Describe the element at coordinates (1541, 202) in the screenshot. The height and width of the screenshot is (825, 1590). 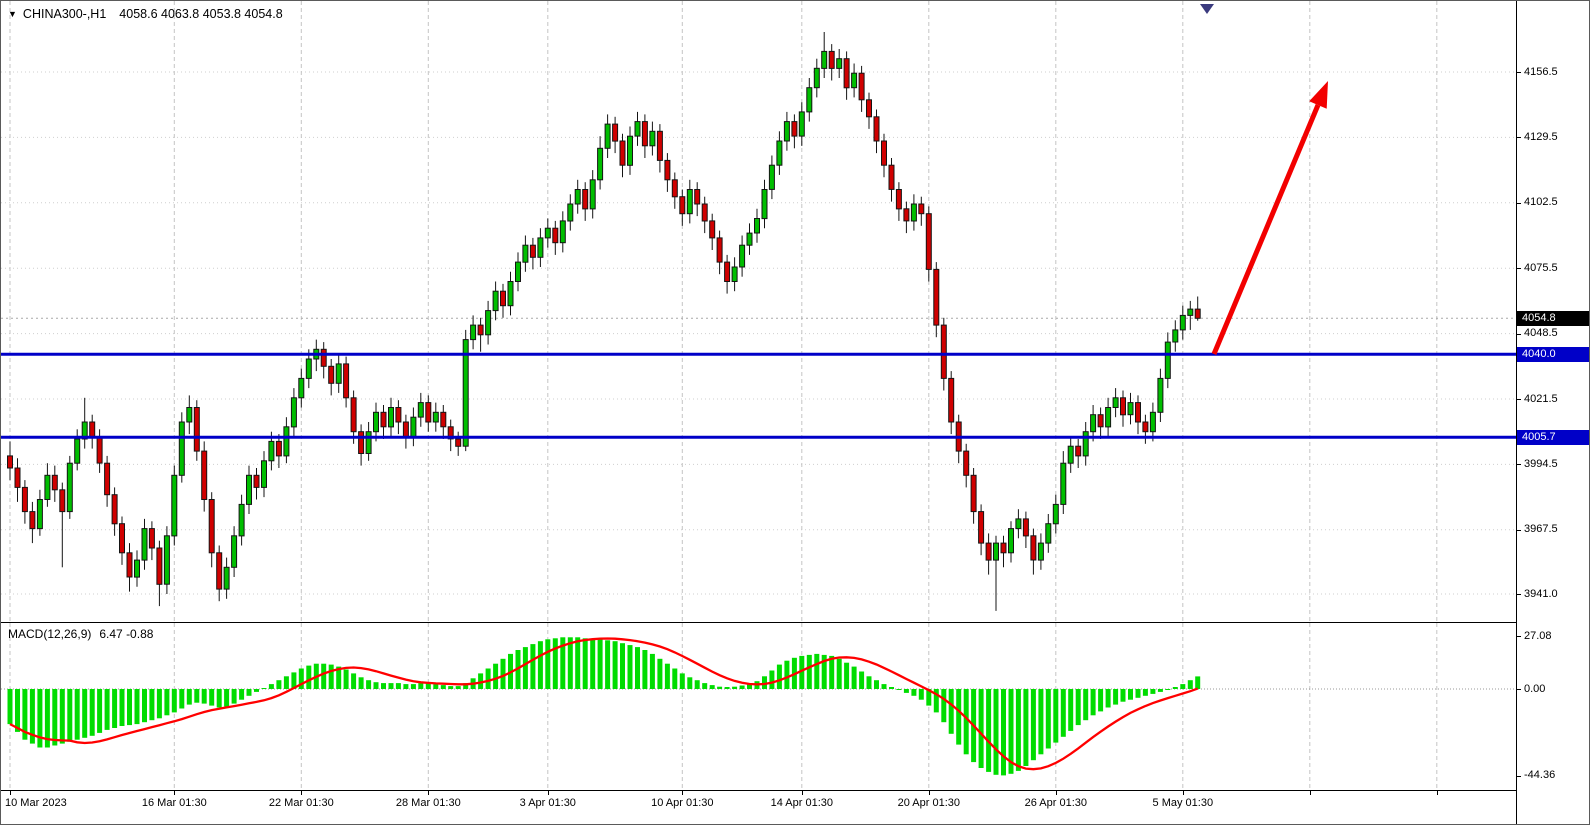
I see `price-tick-label: 4102.5` at that location.